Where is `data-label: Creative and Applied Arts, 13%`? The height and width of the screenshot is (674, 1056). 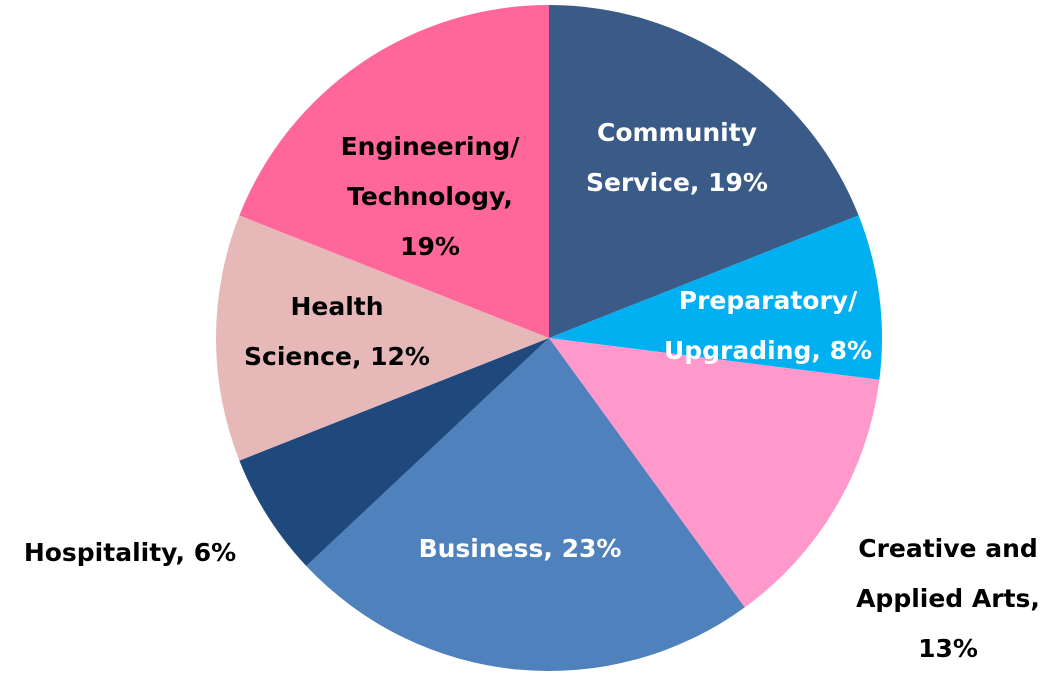 data-label: Creative and Applied Arts, 13% is located at coordinates (948, 598).